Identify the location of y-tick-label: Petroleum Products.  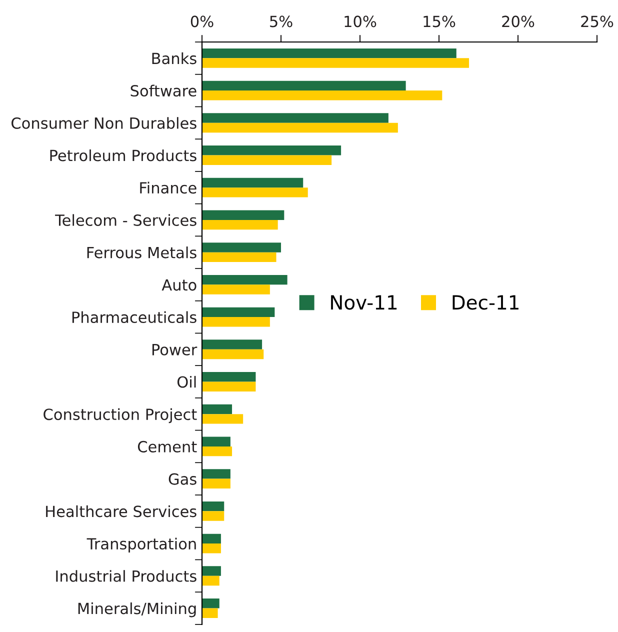
(123, 155).